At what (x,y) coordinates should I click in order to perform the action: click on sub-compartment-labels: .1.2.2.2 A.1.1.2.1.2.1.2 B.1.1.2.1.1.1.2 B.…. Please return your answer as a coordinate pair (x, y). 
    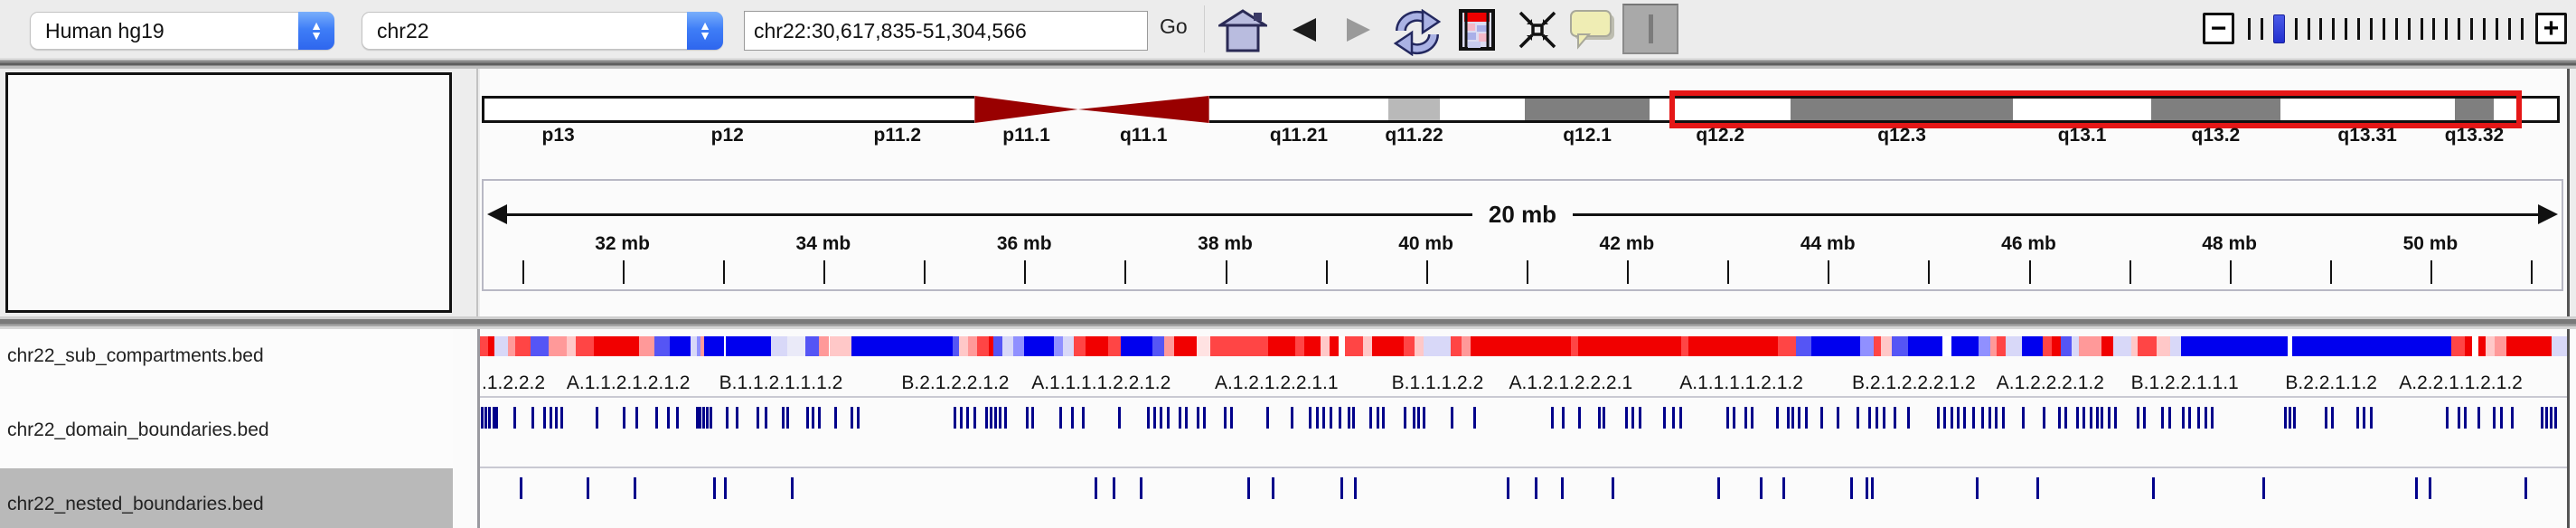
    Looking at the image, I should click on (1524, 384).